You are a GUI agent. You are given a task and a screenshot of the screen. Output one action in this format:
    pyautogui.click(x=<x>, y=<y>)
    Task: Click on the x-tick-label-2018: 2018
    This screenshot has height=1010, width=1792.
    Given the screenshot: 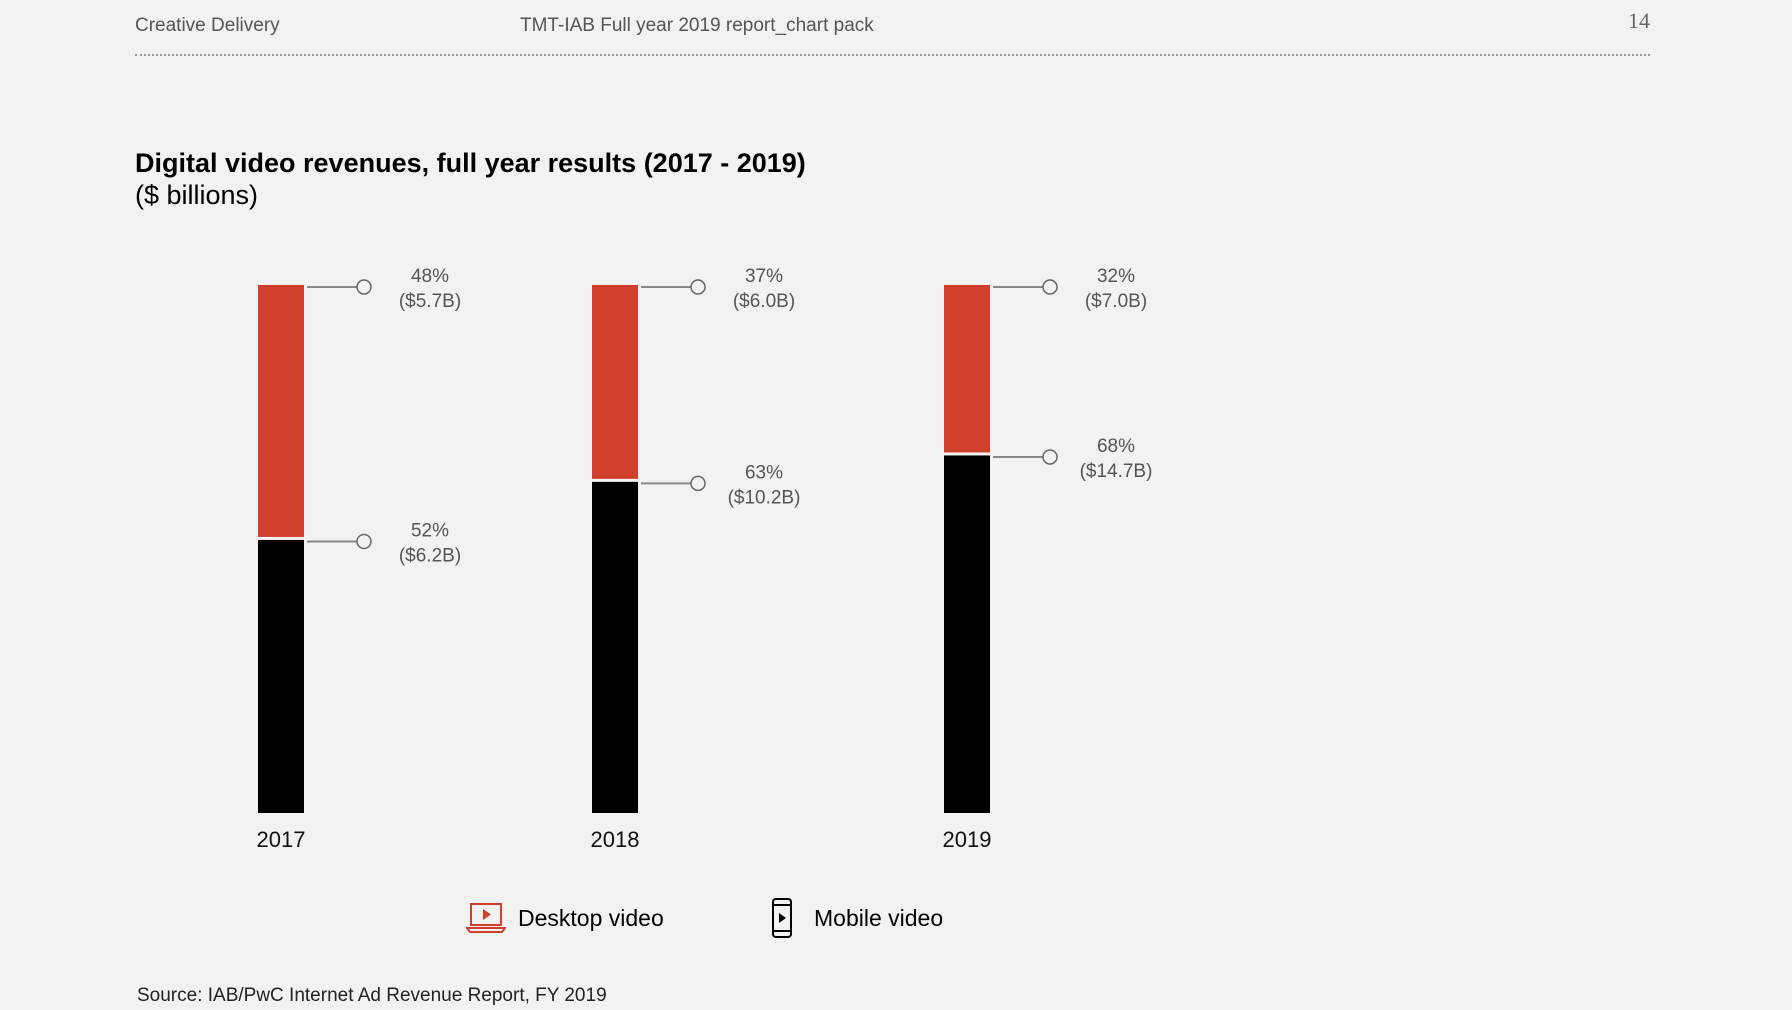 What is the action you would take?
    pyautogui.click(x=615, y=839)
    